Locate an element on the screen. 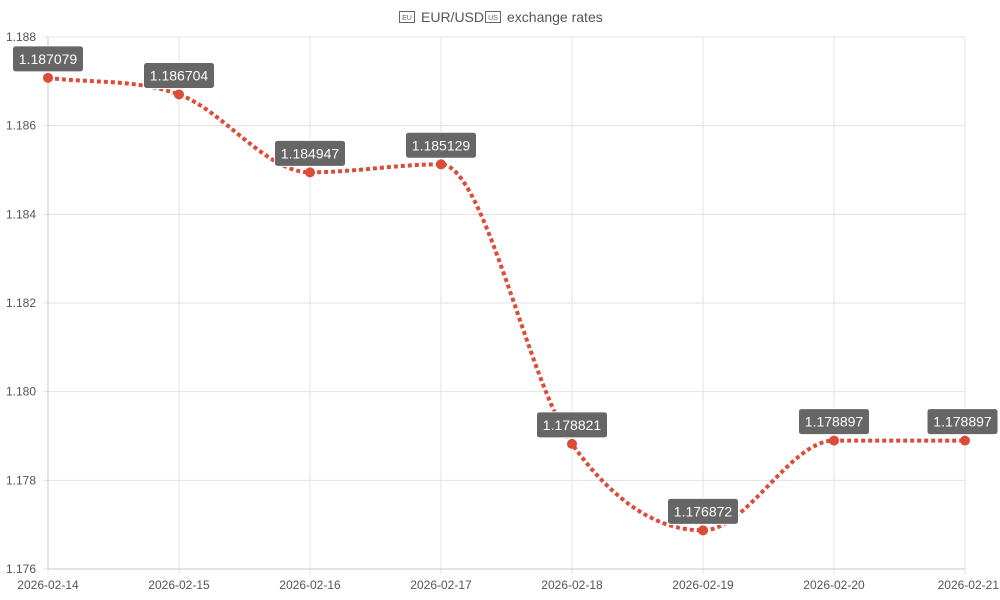 This screenshot has width=1000, height=600. x-tick-label: 2026-02-20 is located at coordinates (834, 585).